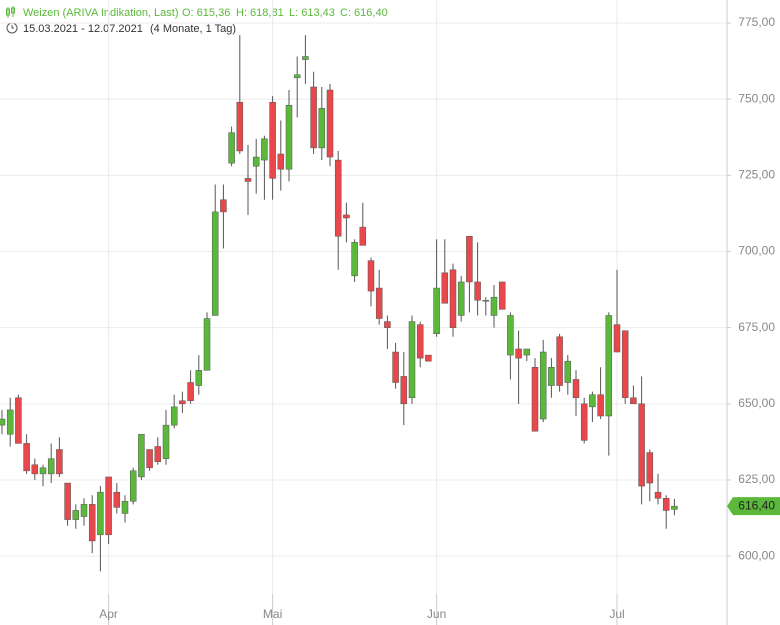 The height and width of the screenshot is (625, 780). I want to click on chart-title: Weizen (ARIVA Indikation, Last), so click(101, 13).